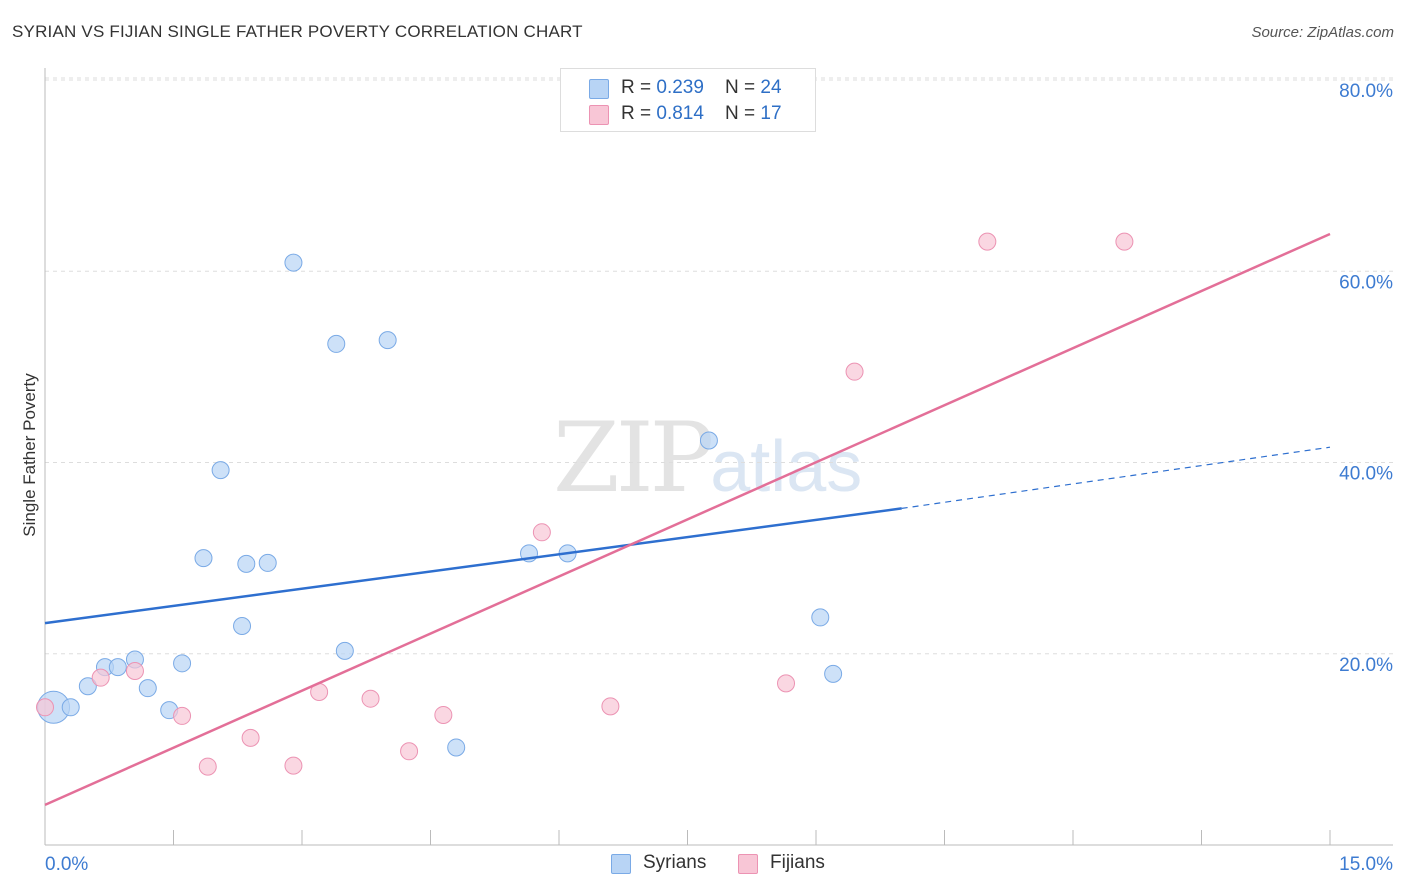  What do you see at coordinates (599, 89) in the screenshot?
I see `syrians-swatch-icon` at bounding box center [599, 89].